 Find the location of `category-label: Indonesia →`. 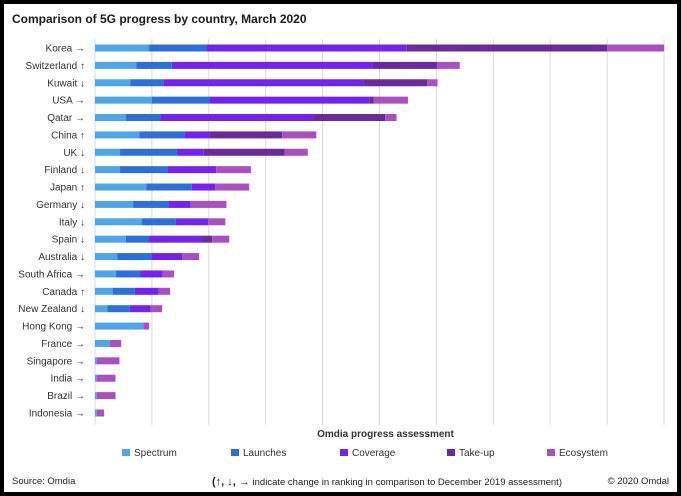

category-label: Indonesia → is located at coordinates (57, 413).